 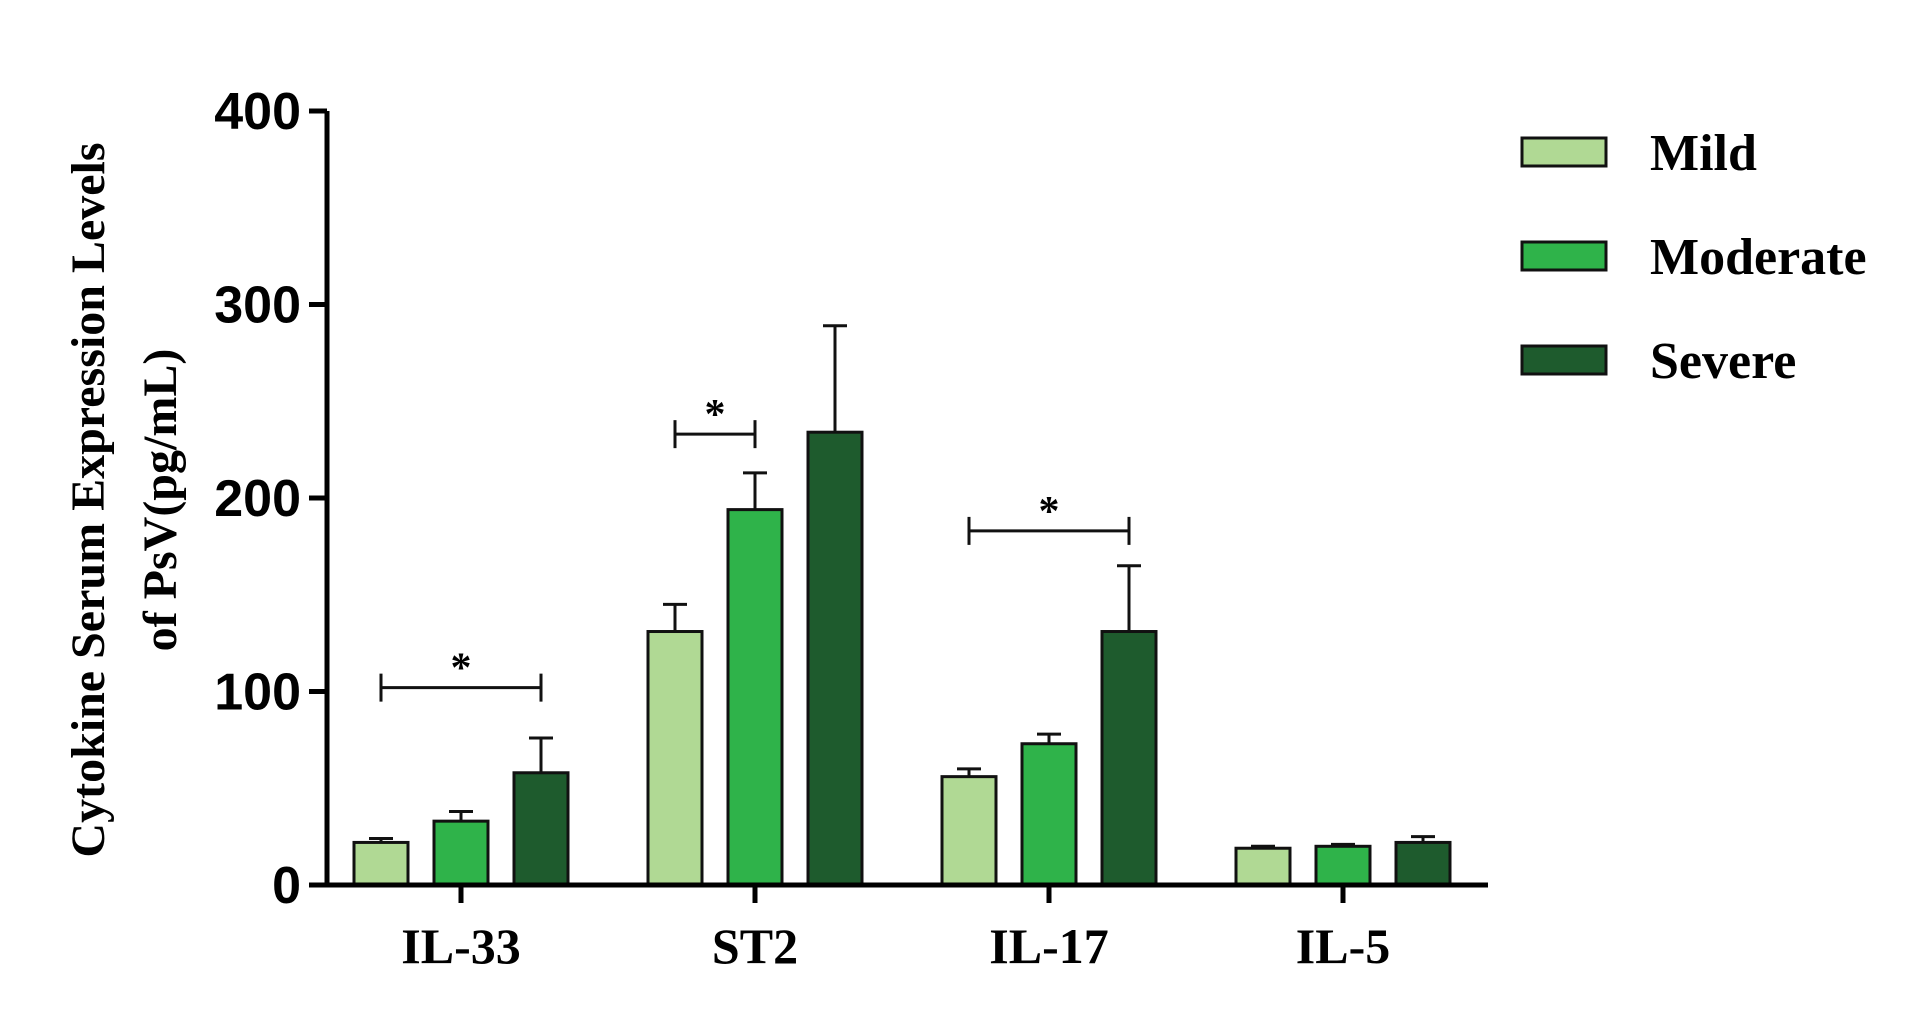 I want to click on x-ticks: IL-33 ST2 IL-17 IL-5, so click(x=895, y=929).